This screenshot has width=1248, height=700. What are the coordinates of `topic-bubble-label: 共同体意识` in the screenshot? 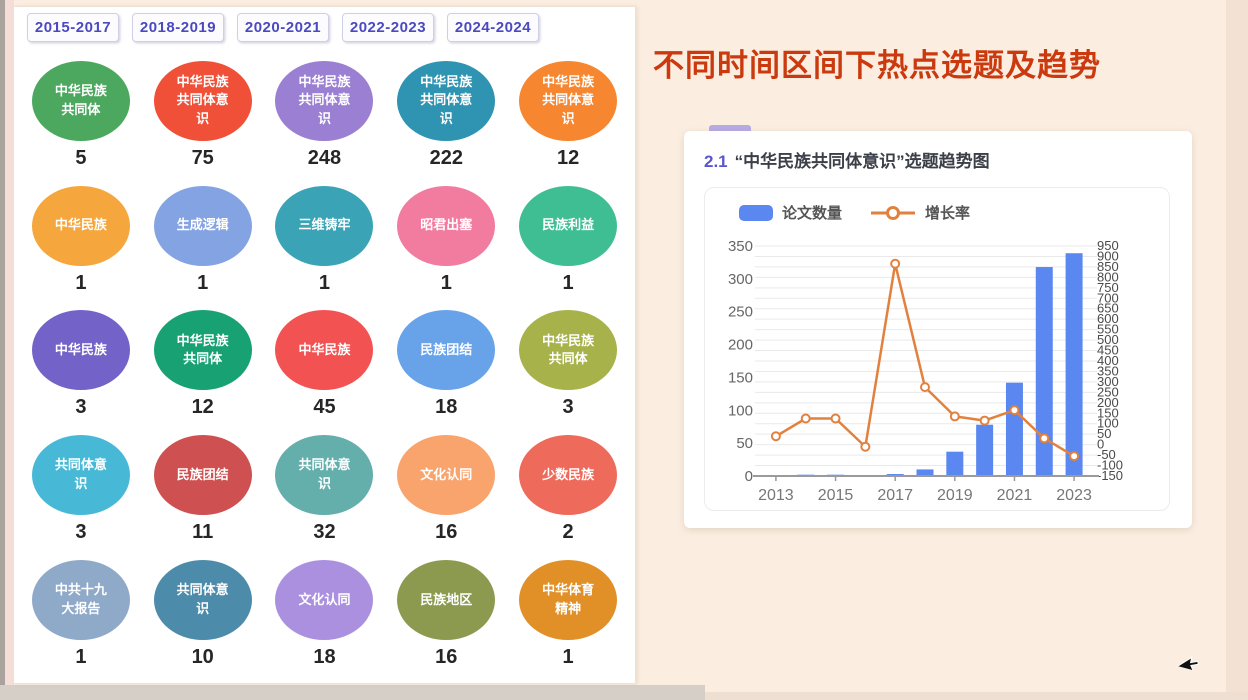 It's located at (202, 599).